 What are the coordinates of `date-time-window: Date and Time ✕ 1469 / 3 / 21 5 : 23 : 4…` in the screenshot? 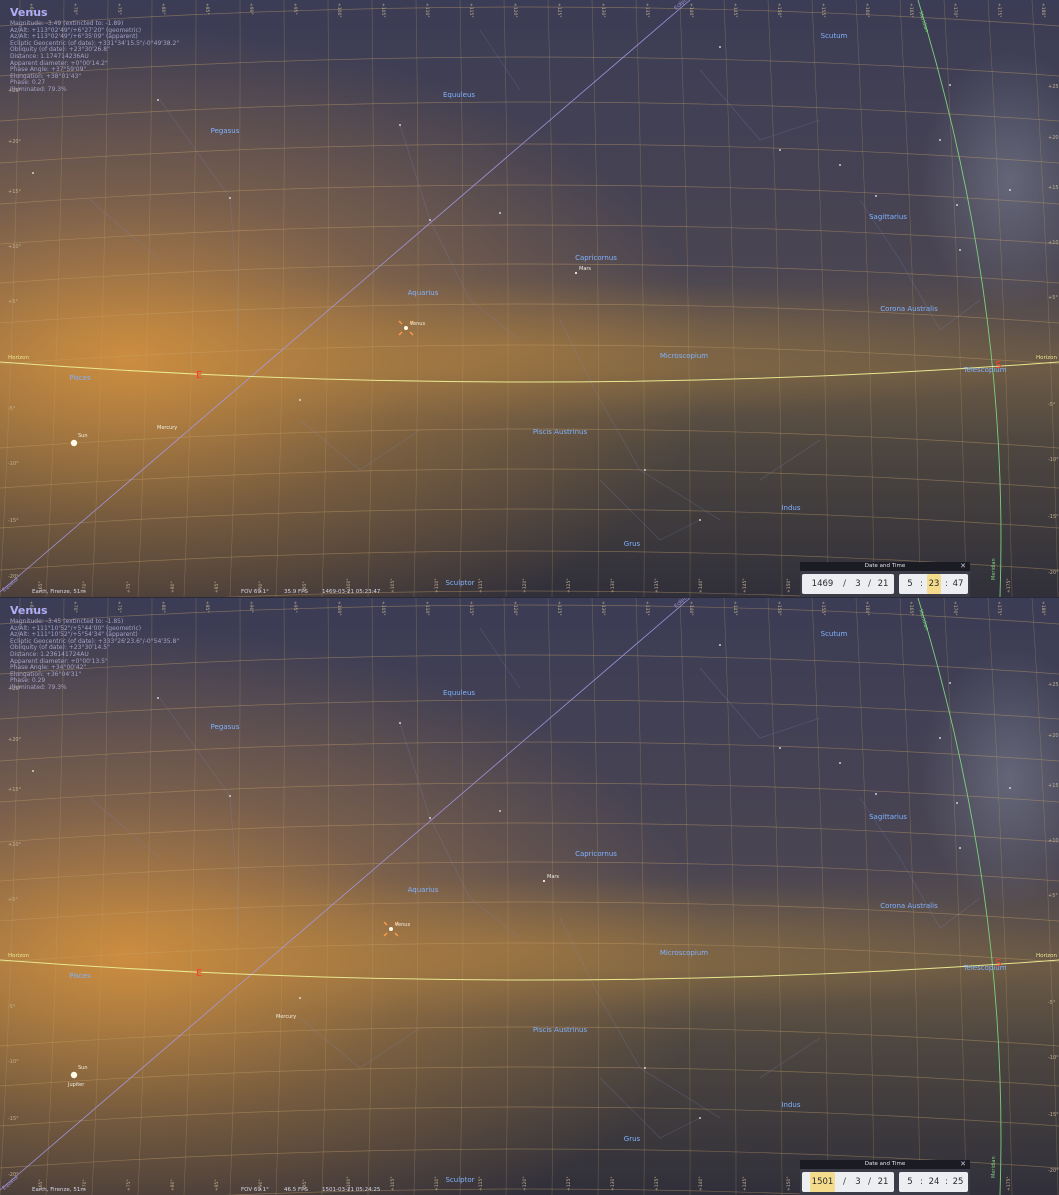 It's located at (885, 579).